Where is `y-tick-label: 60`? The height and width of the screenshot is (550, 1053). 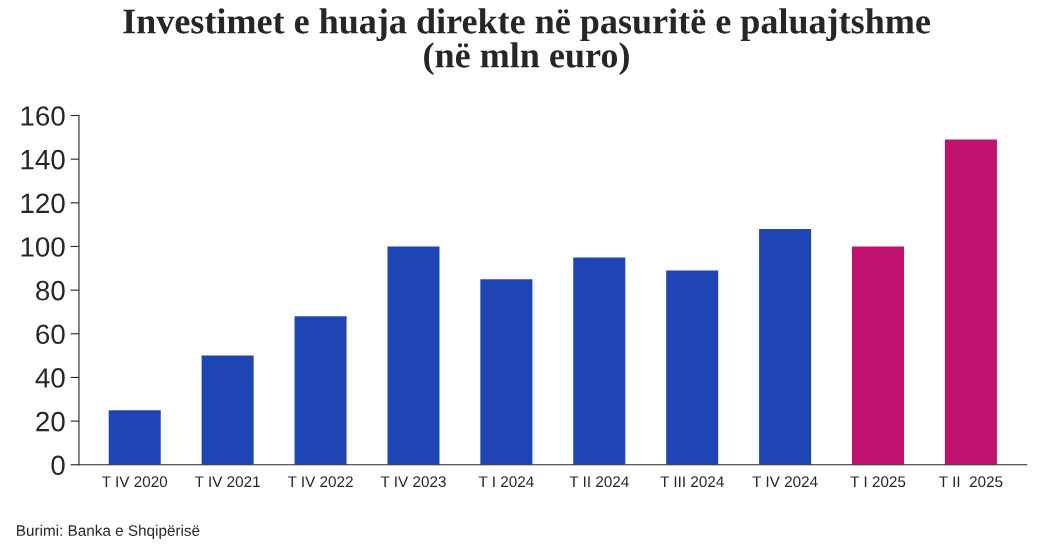 y-tick-label: 60 is located at coordinates (50, 334).